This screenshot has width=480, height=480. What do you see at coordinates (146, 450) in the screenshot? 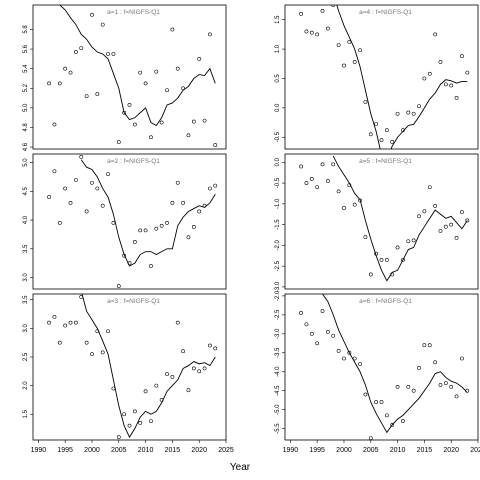
I see `x-tick-label: 2010` at bounding box center [146, 450].